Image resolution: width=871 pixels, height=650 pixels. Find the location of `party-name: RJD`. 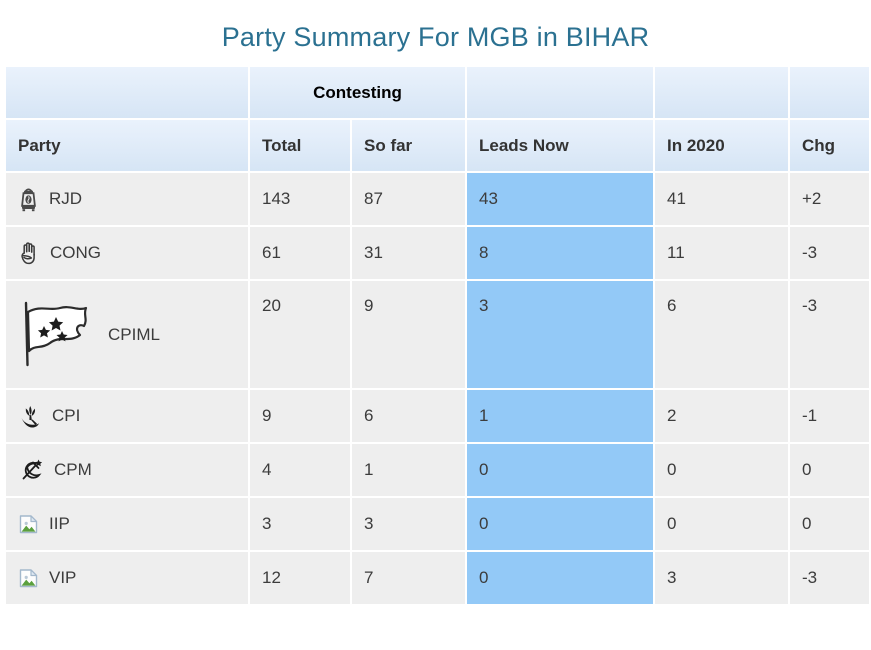

party-name: RJD is located at coordinates (66, 198).